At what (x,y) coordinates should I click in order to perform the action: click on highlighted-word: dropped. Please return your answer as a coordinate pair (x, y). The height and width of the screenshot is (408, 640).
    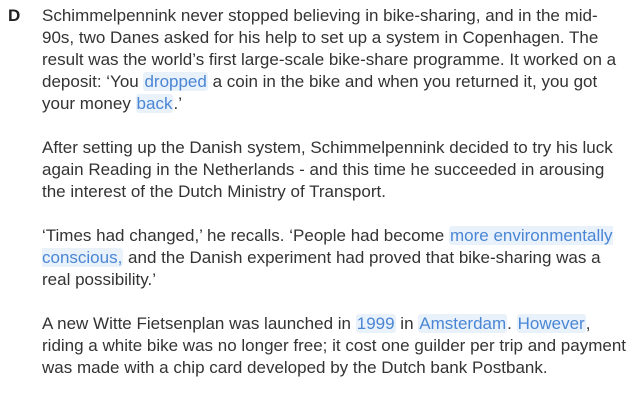
    Looking at the image, I should click on (175, 81).